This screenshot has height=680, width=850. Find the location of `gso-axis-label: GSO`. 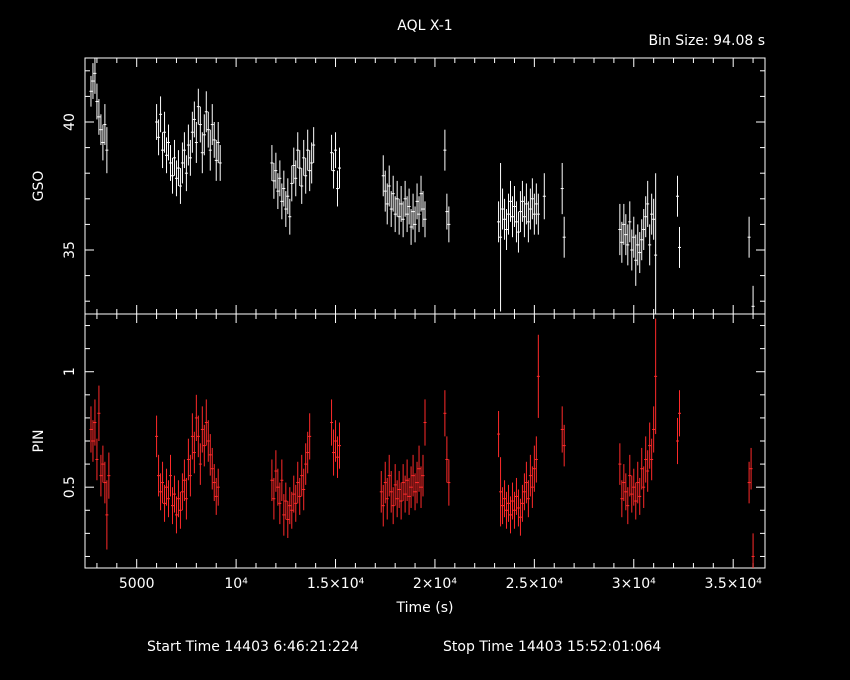

gso-axis-label: GSO is located at coordinates (39, 186).